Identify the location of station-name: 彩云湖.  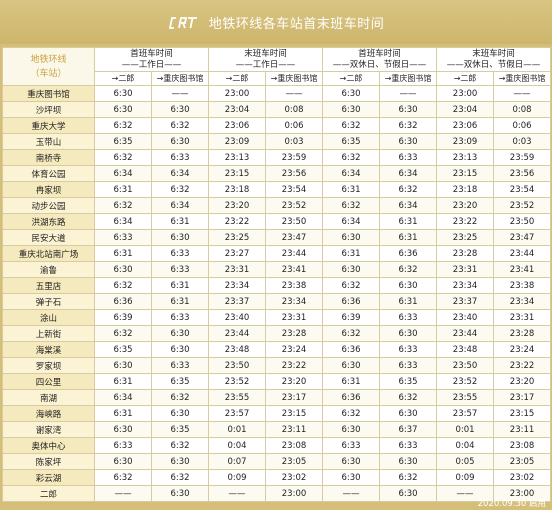
(48, 477).